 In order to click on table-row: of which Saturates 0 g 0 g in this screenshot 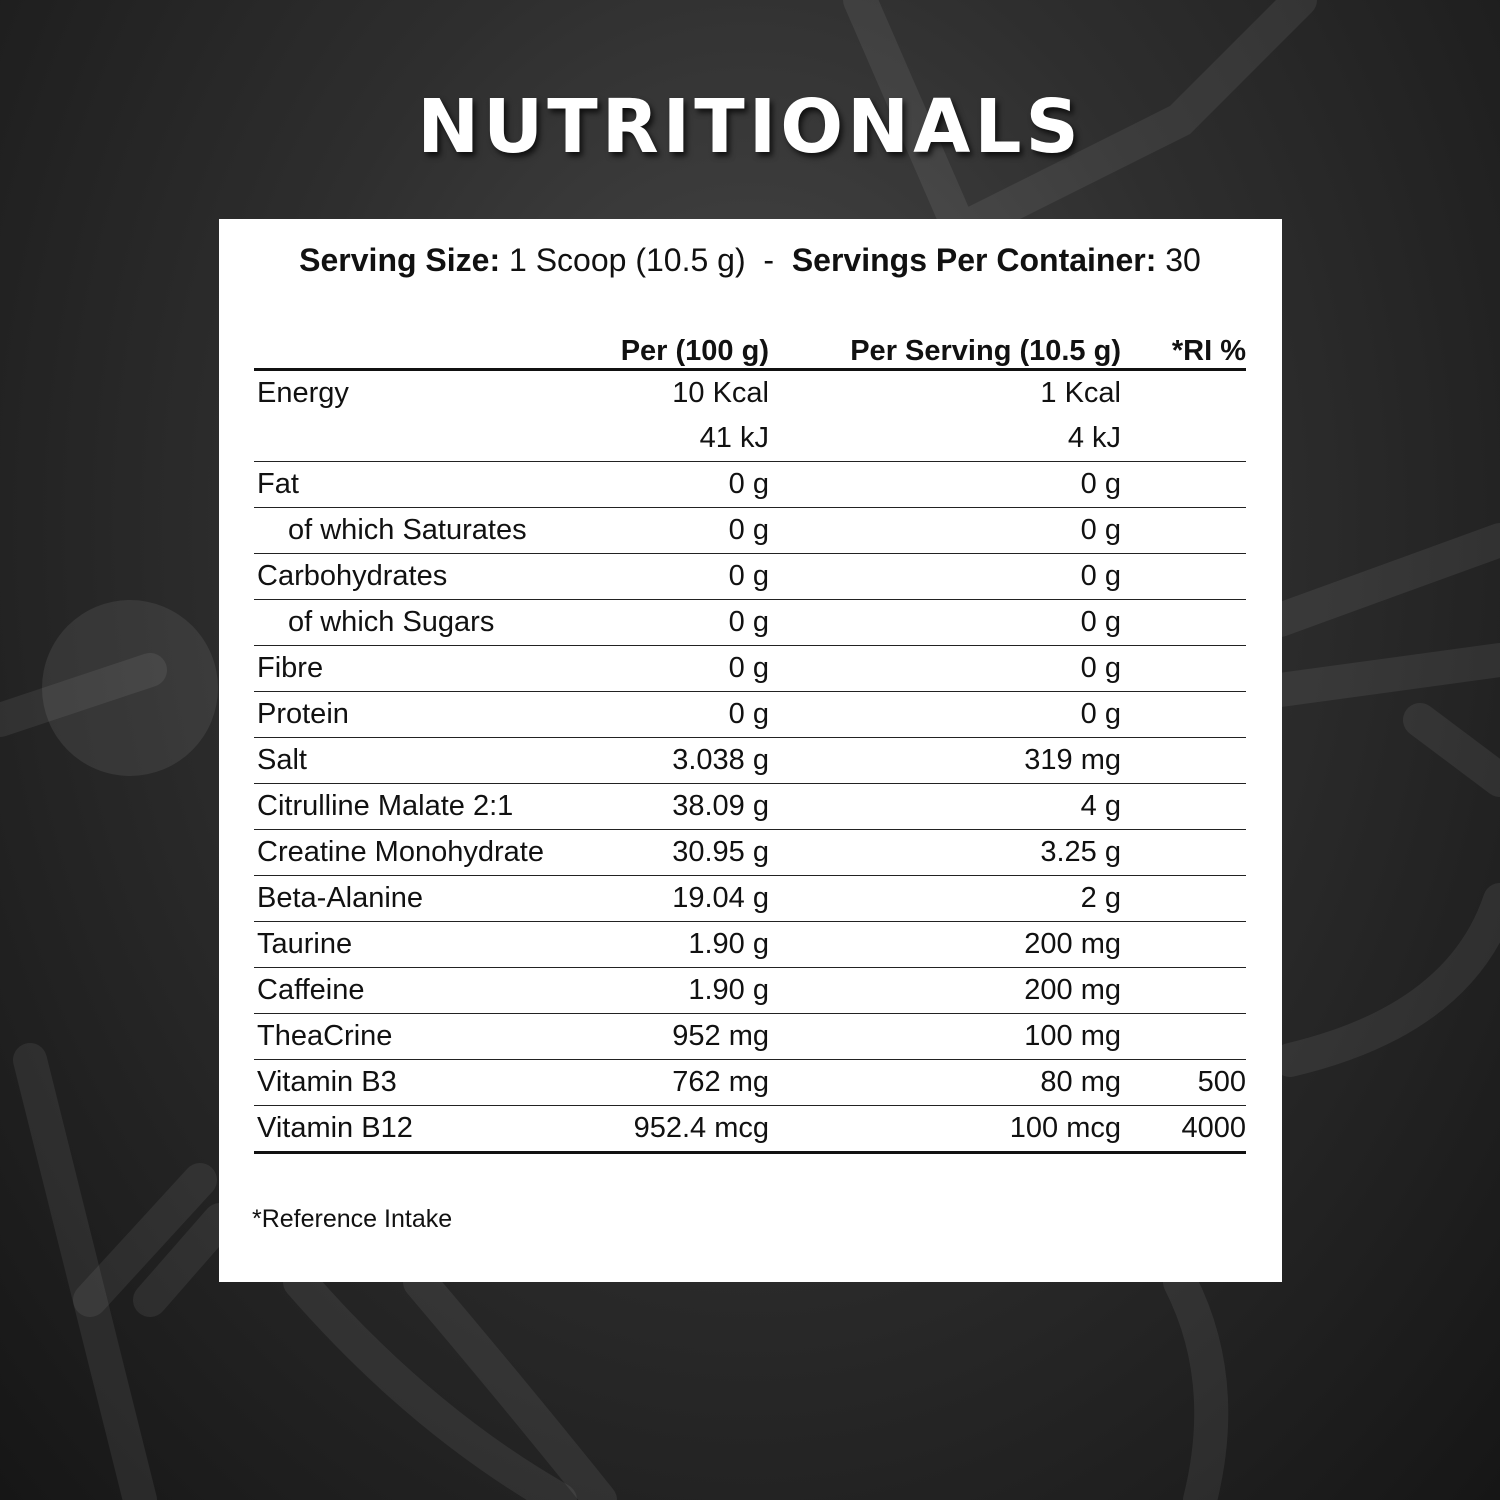, I will do `click(750, 531)`.